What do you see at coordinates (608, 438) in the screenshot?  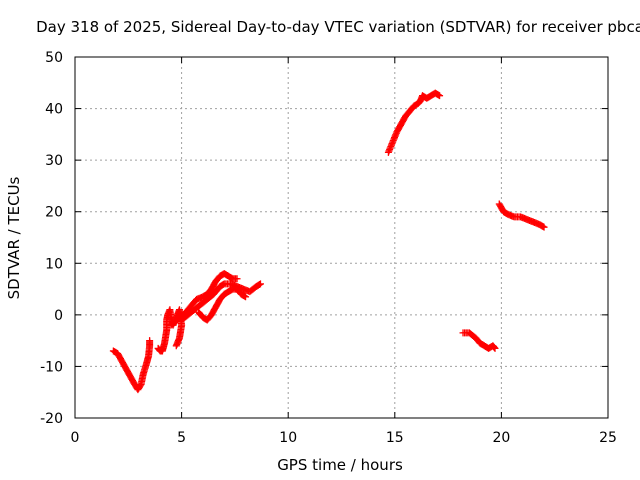 I see `x-tick-label: 25` at bounding box center [608, 438].